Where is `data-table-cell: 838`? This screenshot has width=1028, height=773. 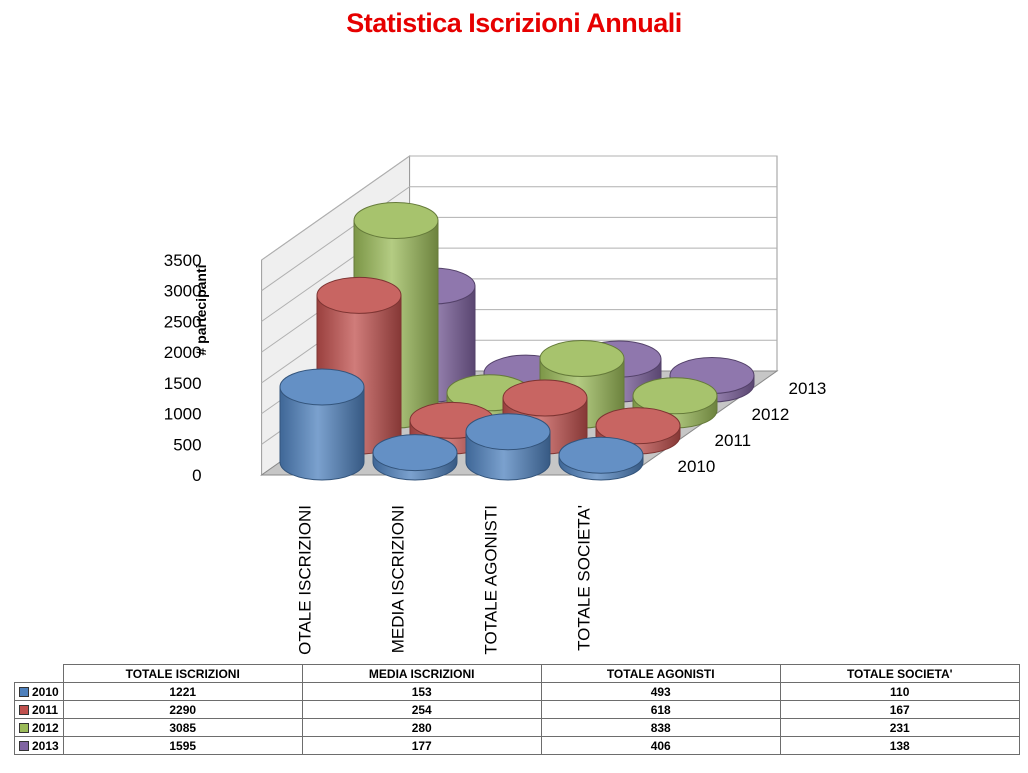
data-table-cell: 838 is located at coordinates (660, 727).